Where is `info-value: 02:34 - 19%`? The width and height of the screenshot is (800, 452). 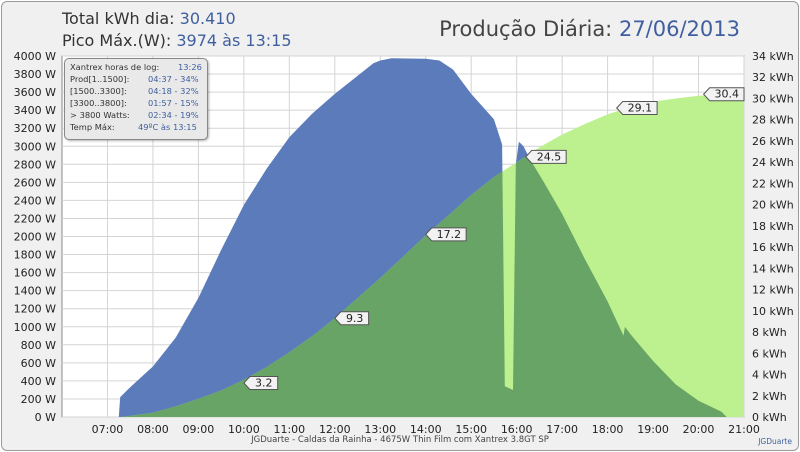 info-value: 02:34 - 19% is located at coordinates (173, 115).